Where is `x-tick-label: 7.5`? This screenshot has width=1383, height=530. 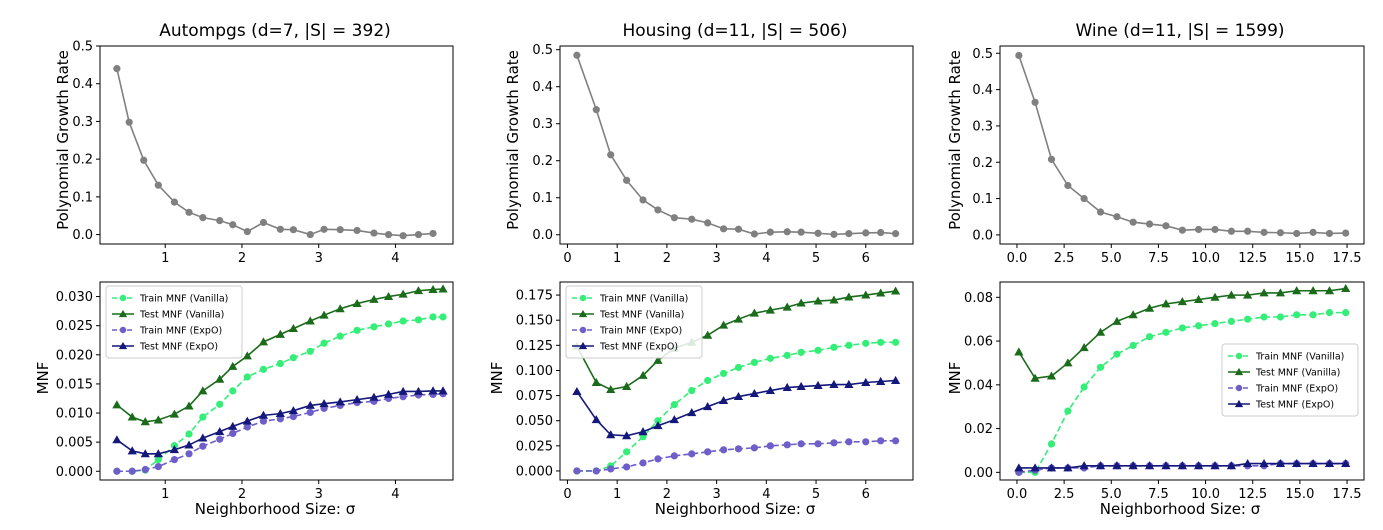 x-tick-label: 7.5 is located at coordinates (1158, 494).